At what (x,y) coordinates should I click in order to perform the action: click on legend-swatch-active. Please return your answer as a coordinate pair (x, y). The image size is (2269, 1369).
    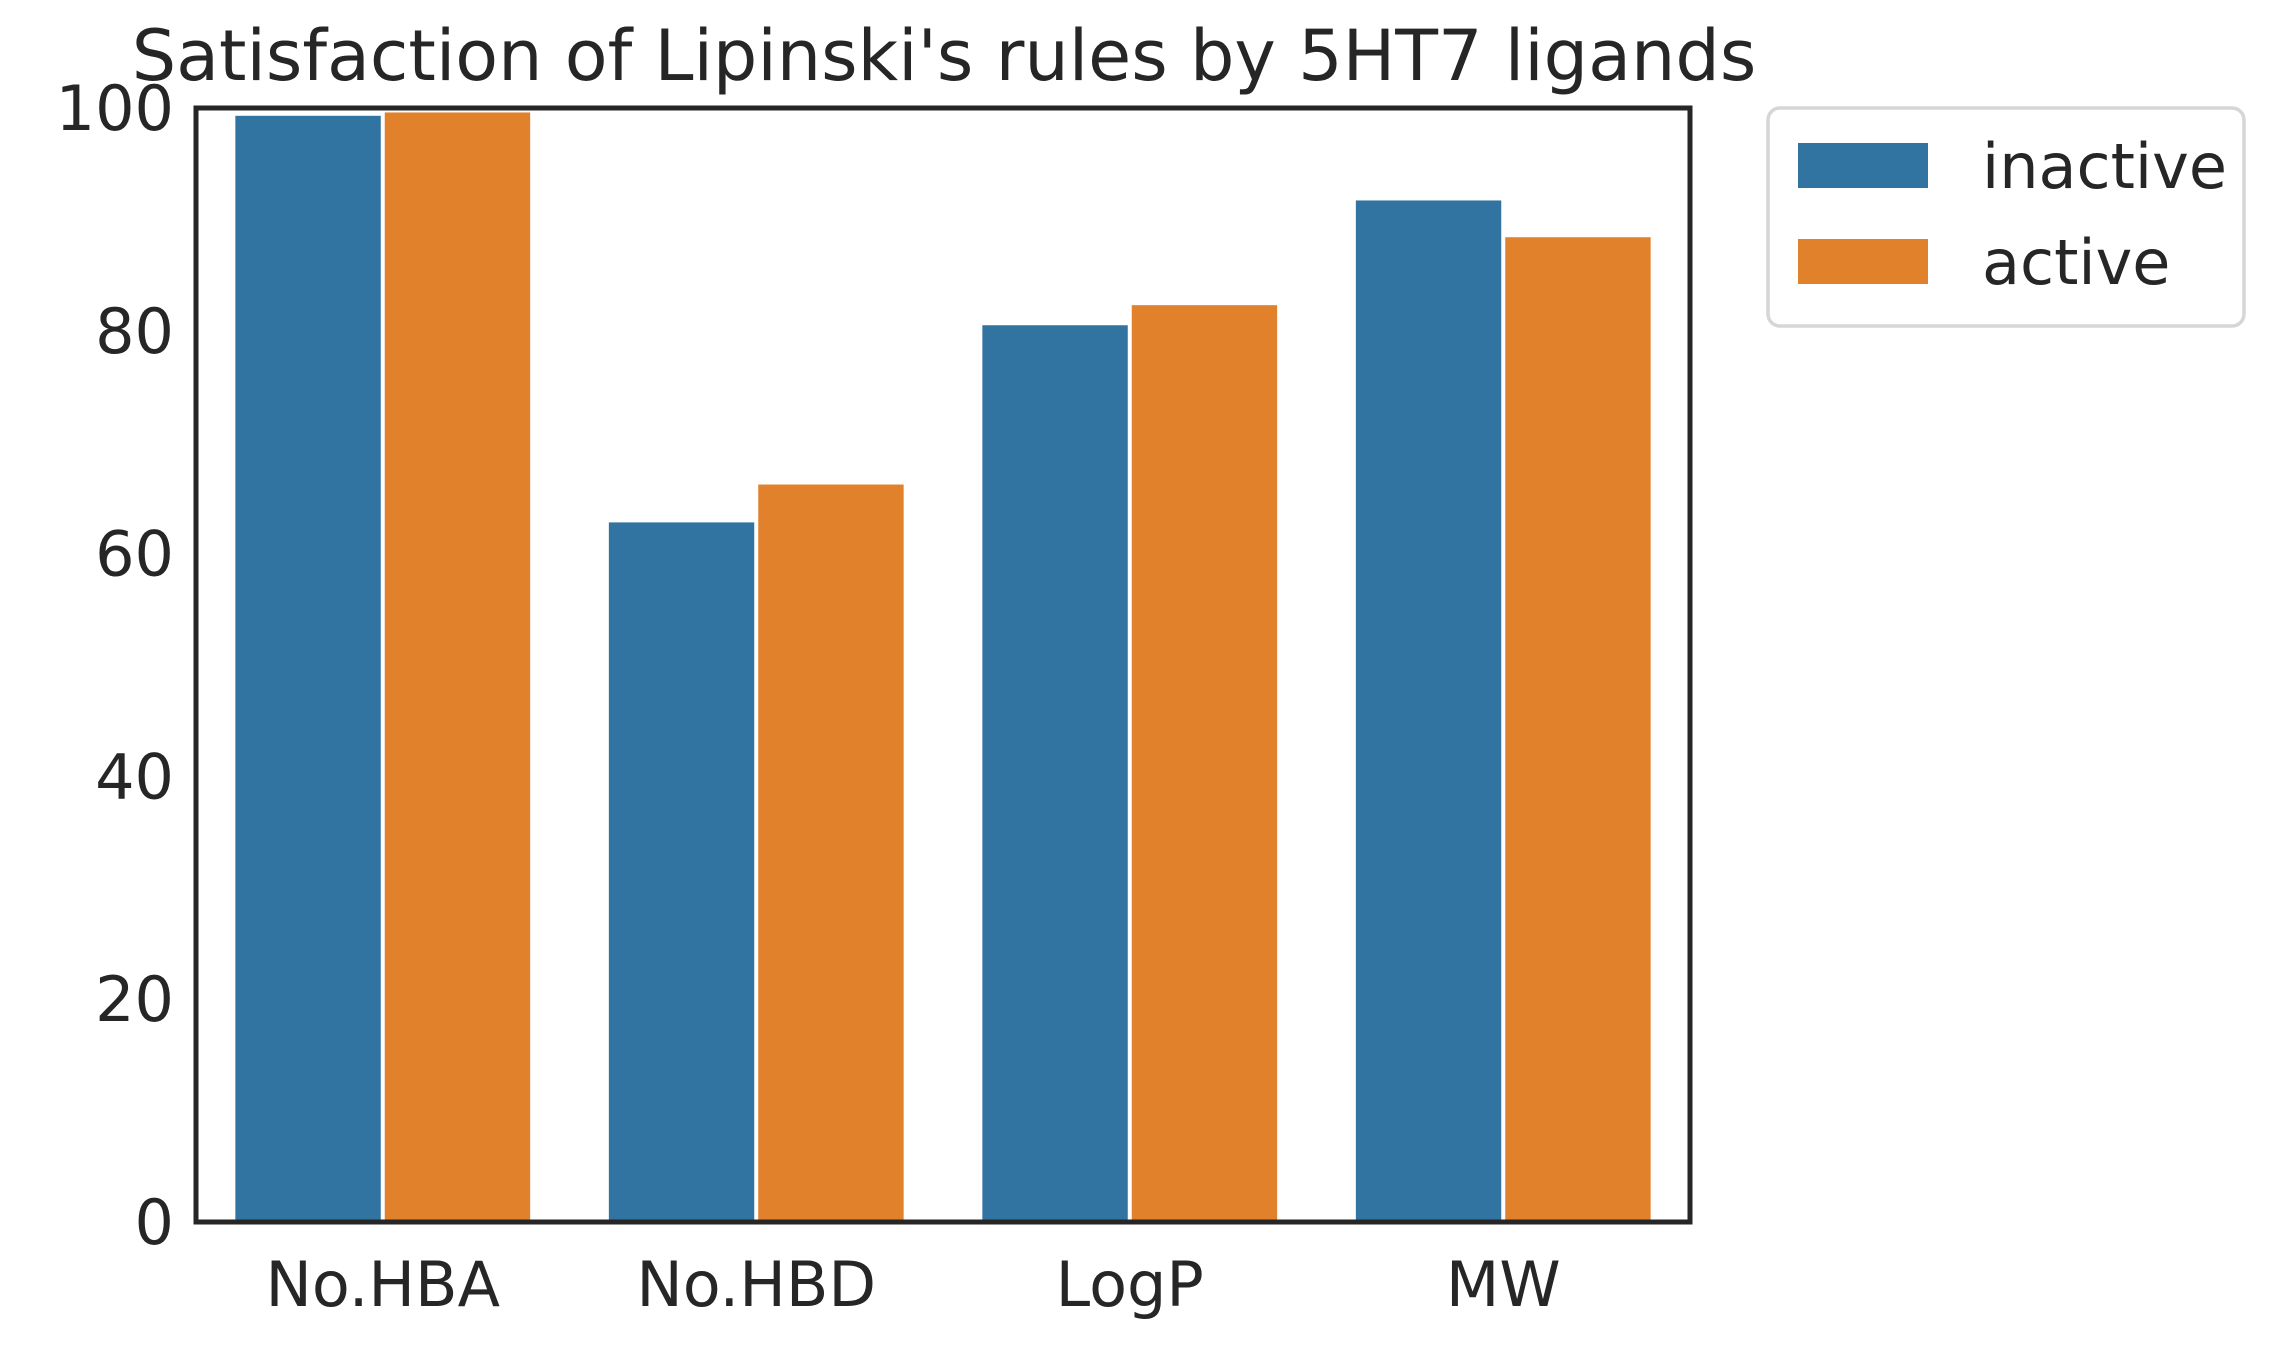
    Looking at the image, I should click on (1863, 261).